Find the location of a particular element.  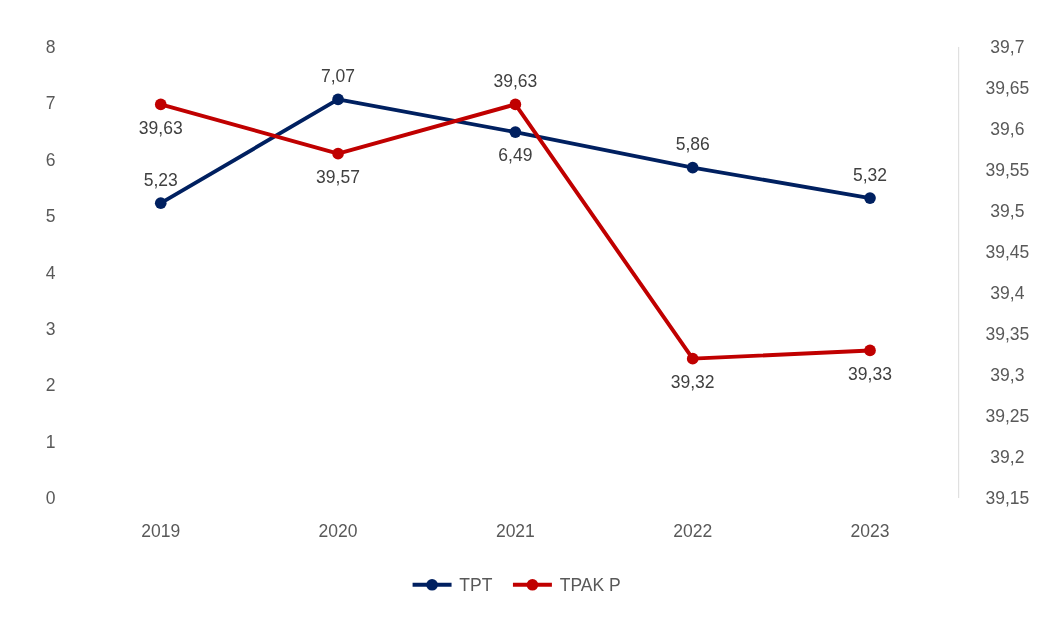

y2-tick-label: 39,3 is located at coordinates (1007, 375).